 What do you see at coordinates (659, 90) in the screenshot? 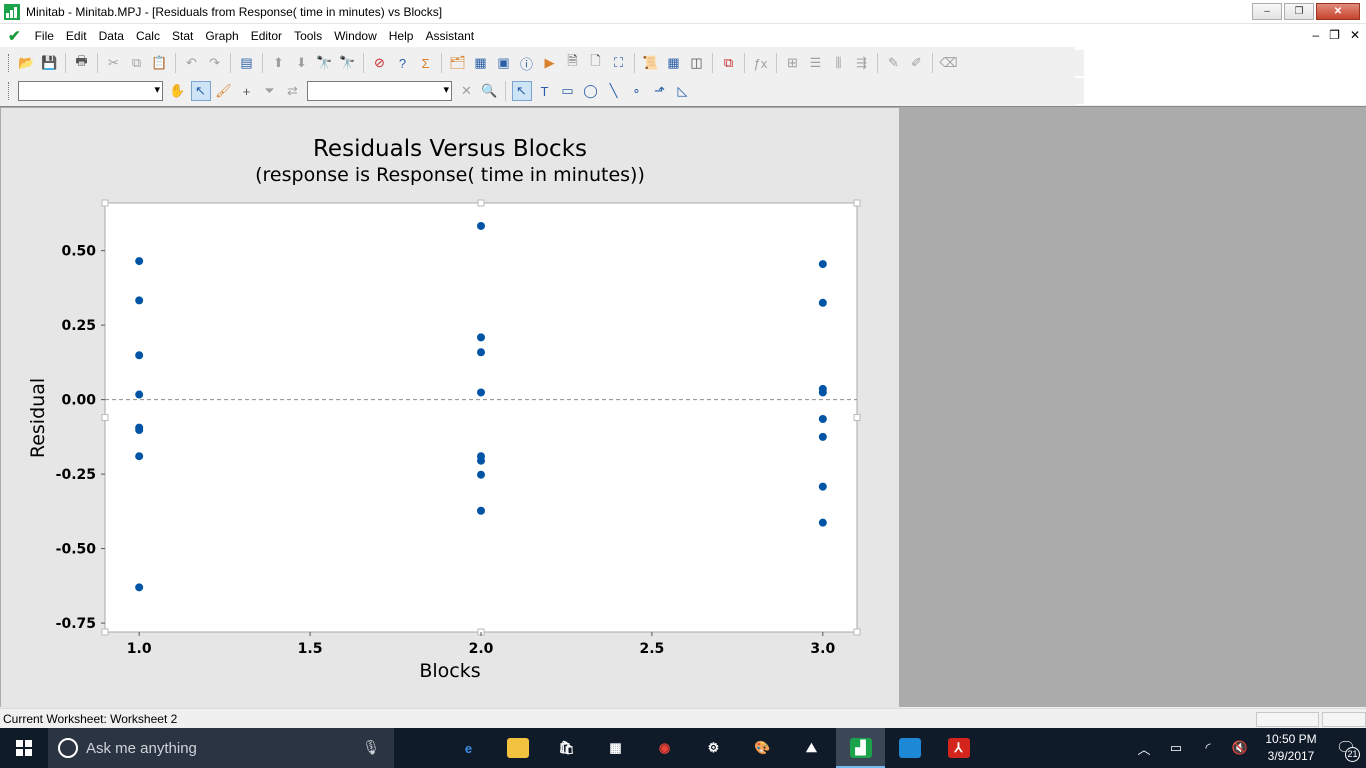
I see `polyline-tool-icon: ⬏` at bounding box center [659, 90].